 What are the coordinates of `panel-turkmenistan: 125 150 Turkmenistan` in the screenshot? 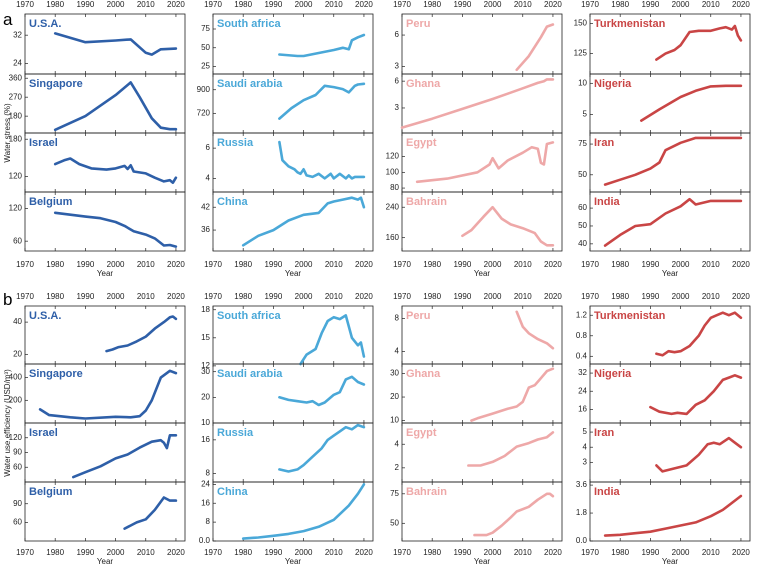 It's located at (662, 44).